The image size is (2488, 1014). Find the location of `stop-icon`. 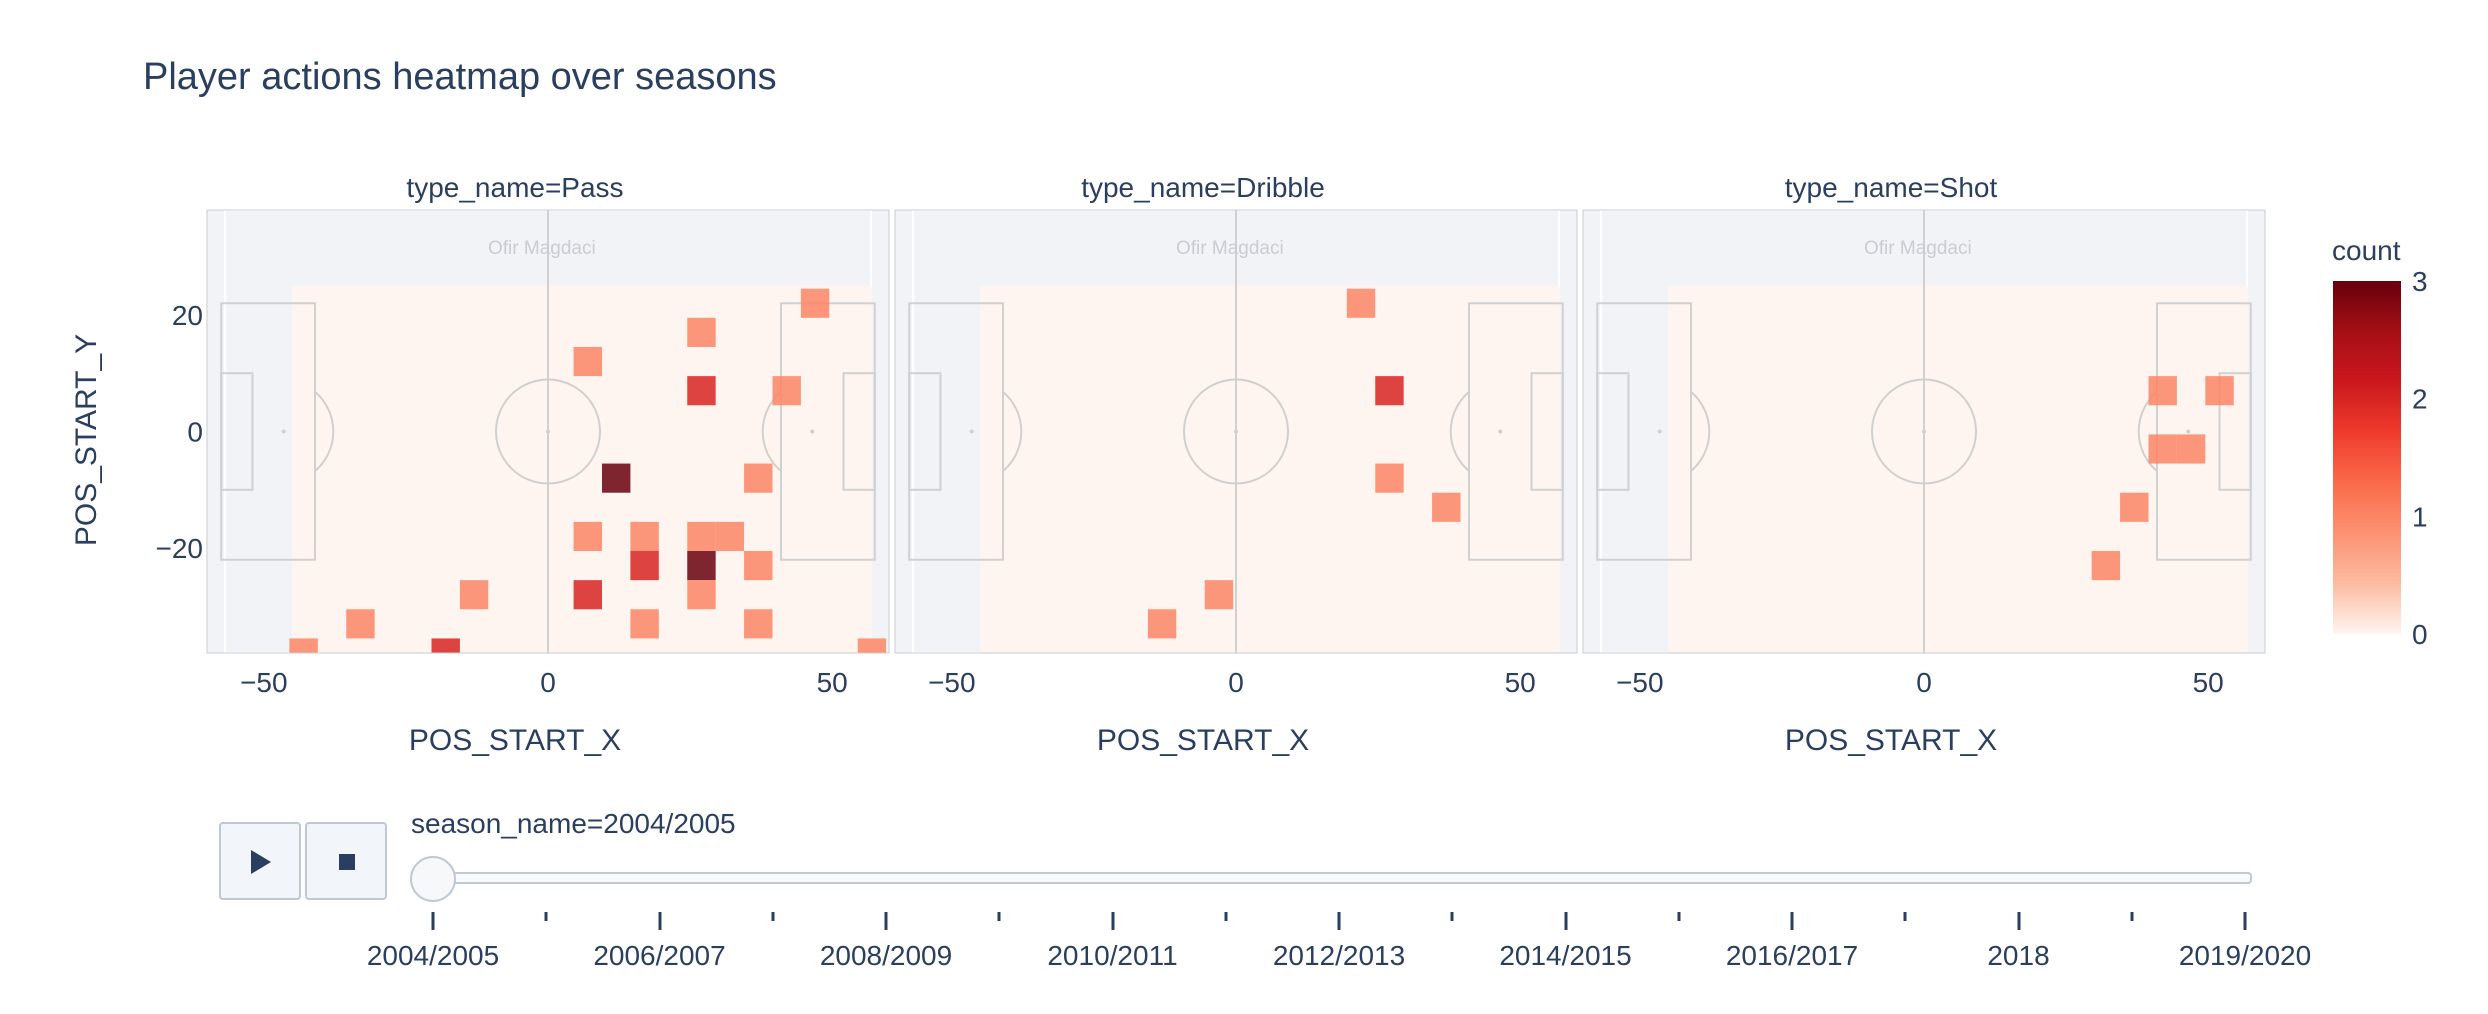

stop-icon is located at coordinates (347, 862).